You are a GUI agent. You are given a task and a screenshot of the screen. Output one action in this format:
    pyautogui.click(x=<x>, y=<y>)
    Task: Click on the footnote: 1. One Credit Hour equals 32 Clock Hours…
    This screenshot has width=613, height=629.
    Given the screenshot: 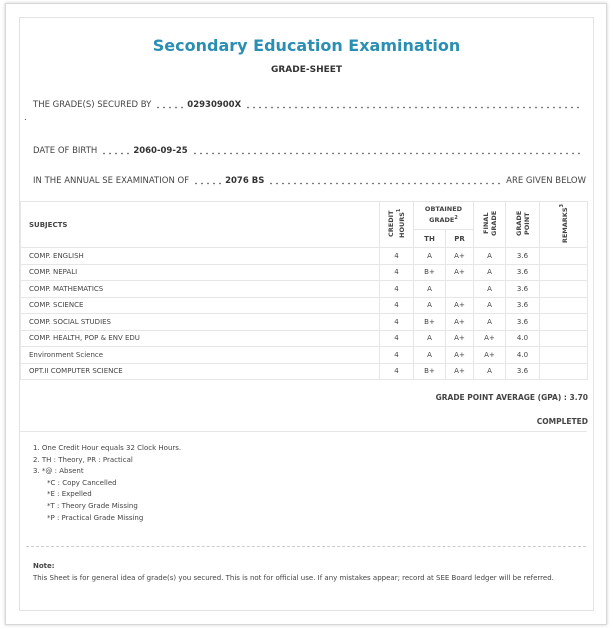 What is the action you would take?
    pyautogui.click(x=107, y=448)
    